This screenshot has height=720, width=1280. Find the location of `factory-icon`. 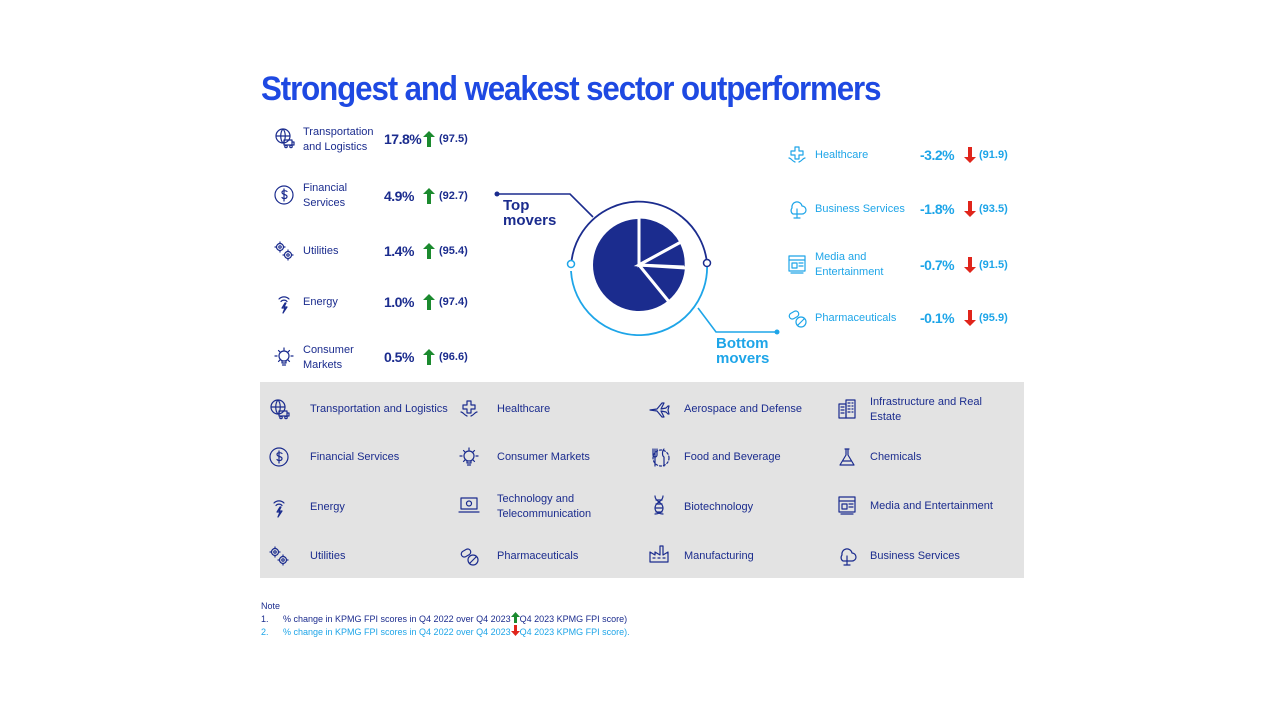

factory-icon is located at coordinates (659, 553).